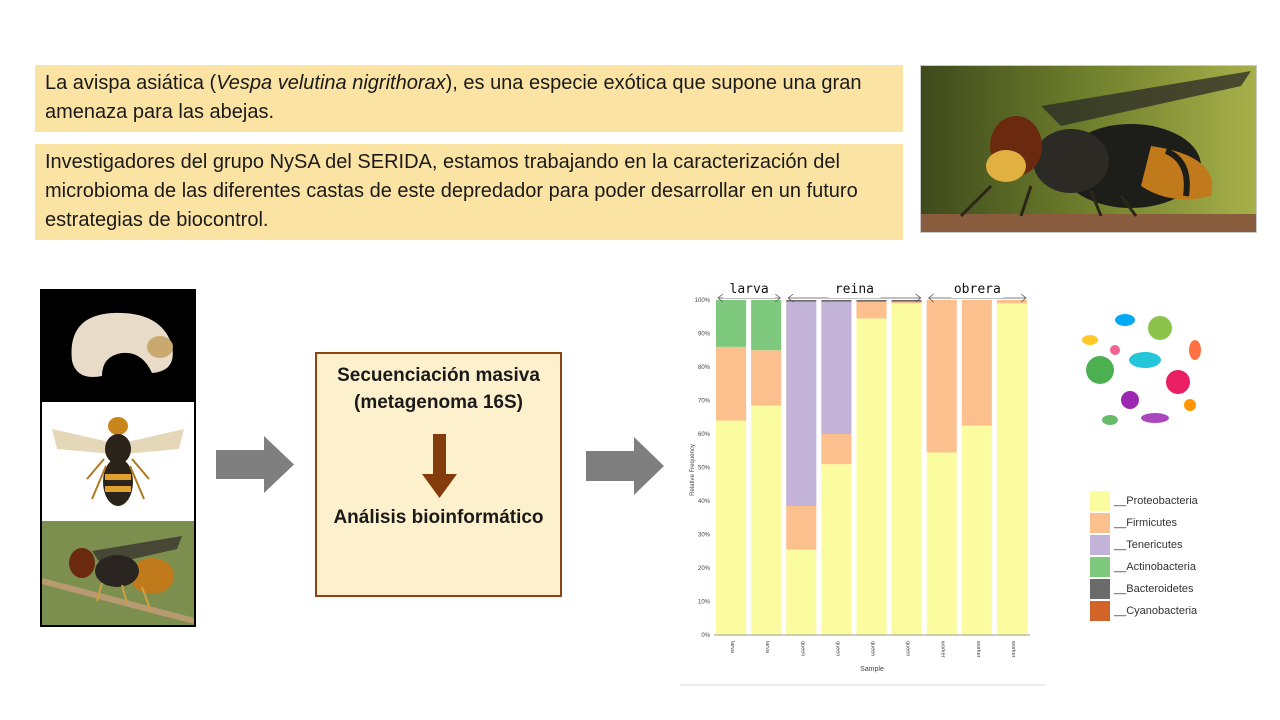 Image resolution: width=1280 pixels, height=720 pixels. Describe the element at coordinates (118, 573) in the screenshot. I see `hornet-branch-photo` at that location.